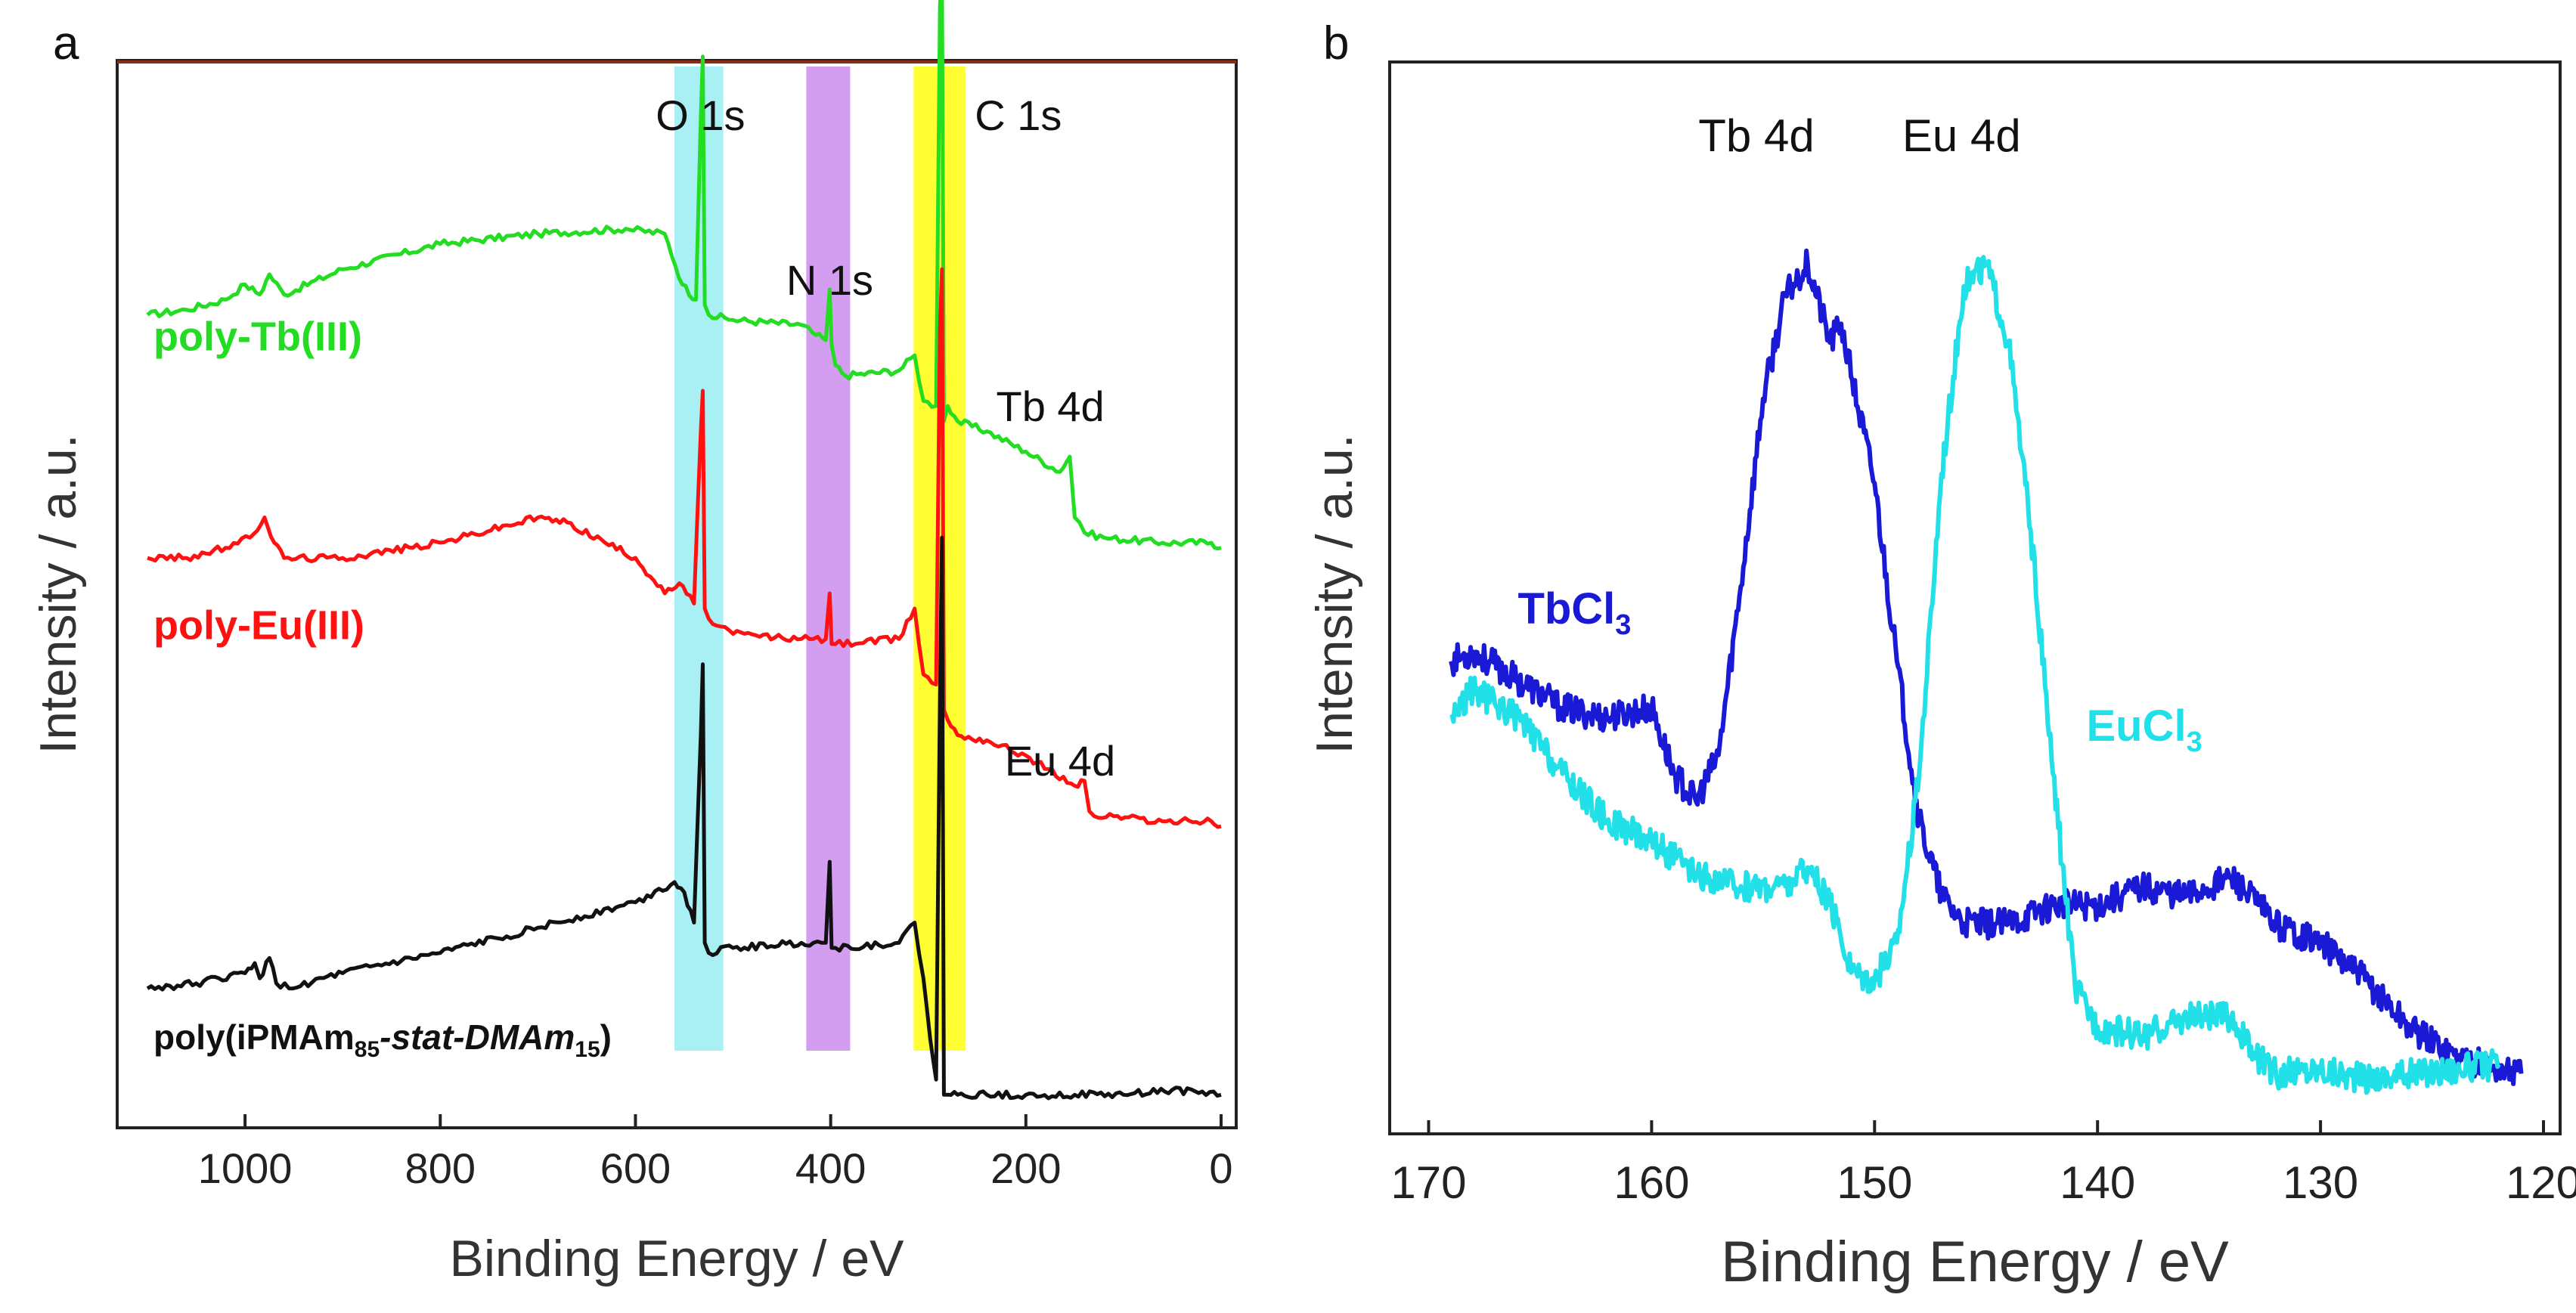 The width and height of the screenshot is (2576, 1313). What do you see at coordinates (1428, 1182) in the screenshot?
I see `panel-b-x-tick-label-170: 170` at bounding box center [1428, 1182].